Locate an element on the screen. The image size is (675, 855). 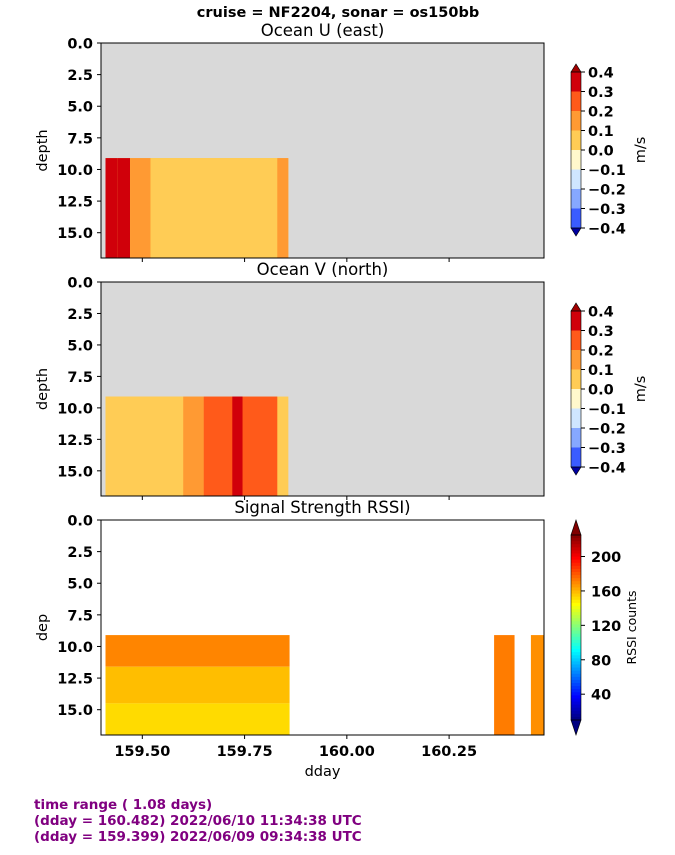
colorbar-tick-label: 120 is located at coordinates (606, 627).